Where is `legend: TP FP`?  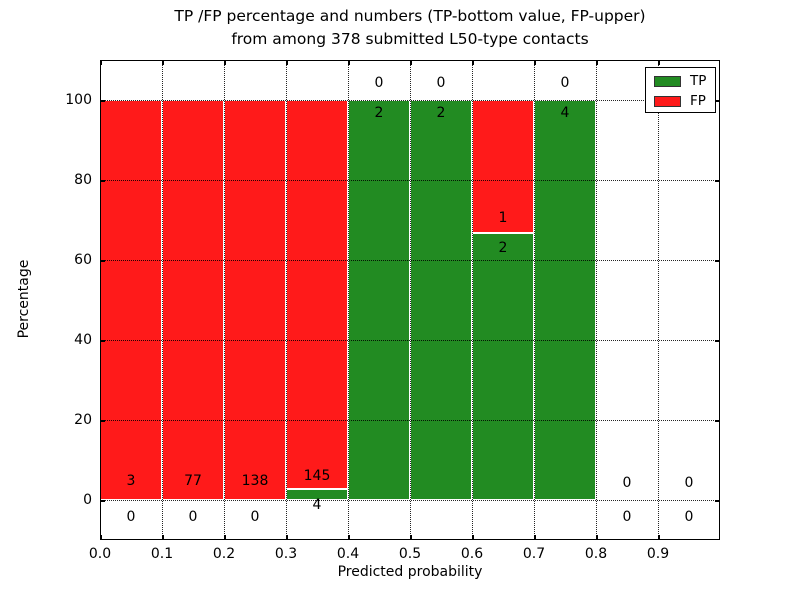
legend: TP FP is located at coordinates (680, 90).